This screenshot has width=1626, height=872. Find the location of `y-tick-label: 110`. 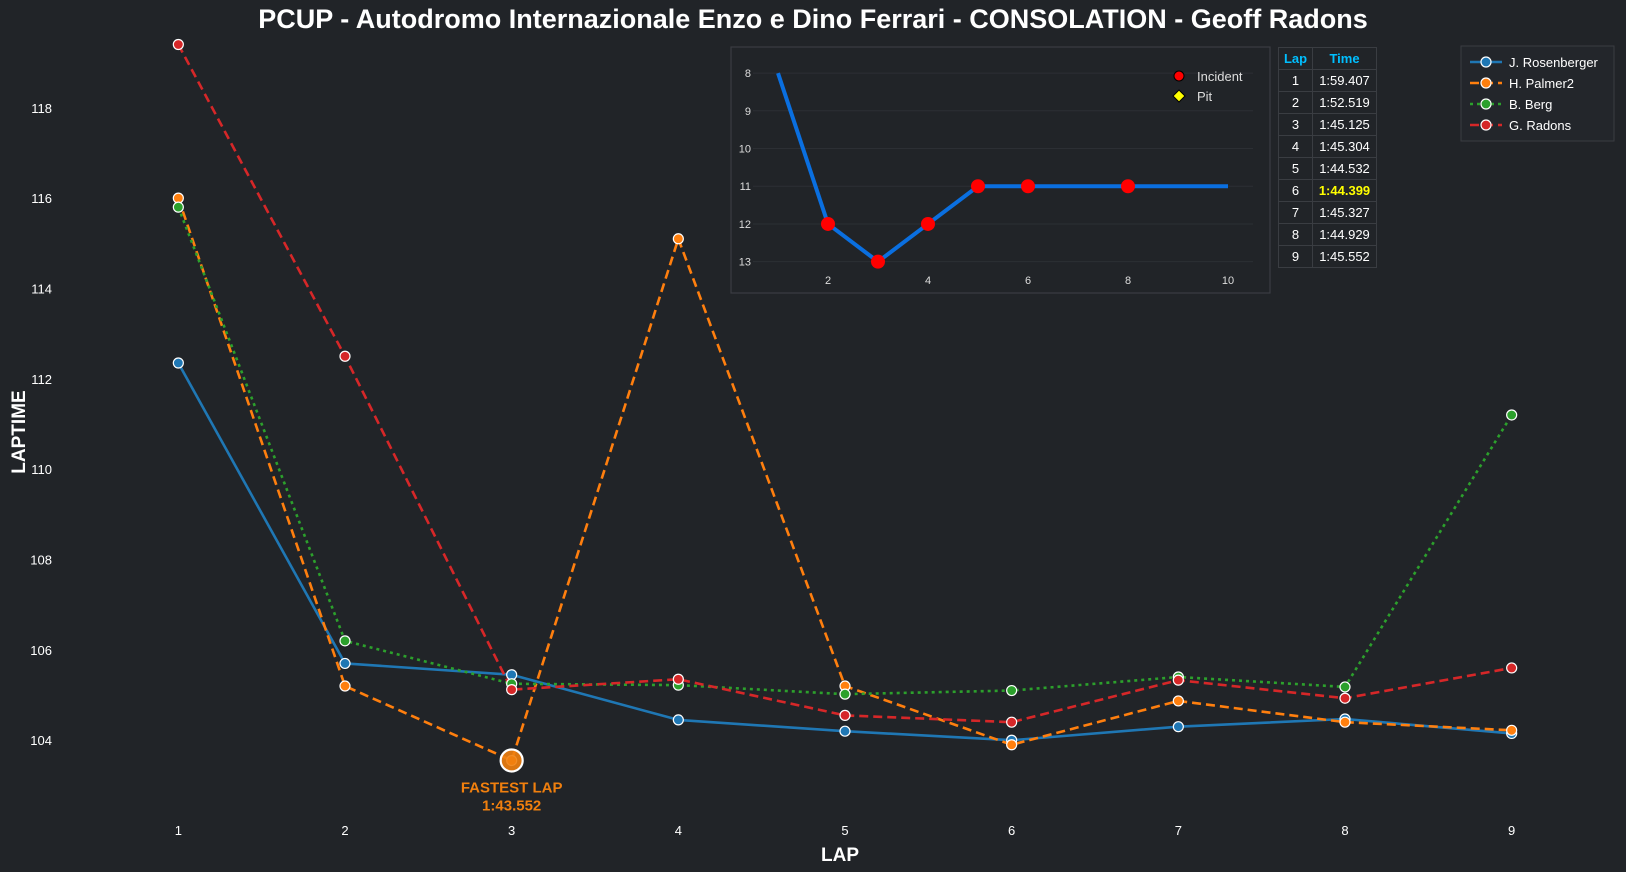

y-tick-label: 110 is located at coordinates (41, 469).